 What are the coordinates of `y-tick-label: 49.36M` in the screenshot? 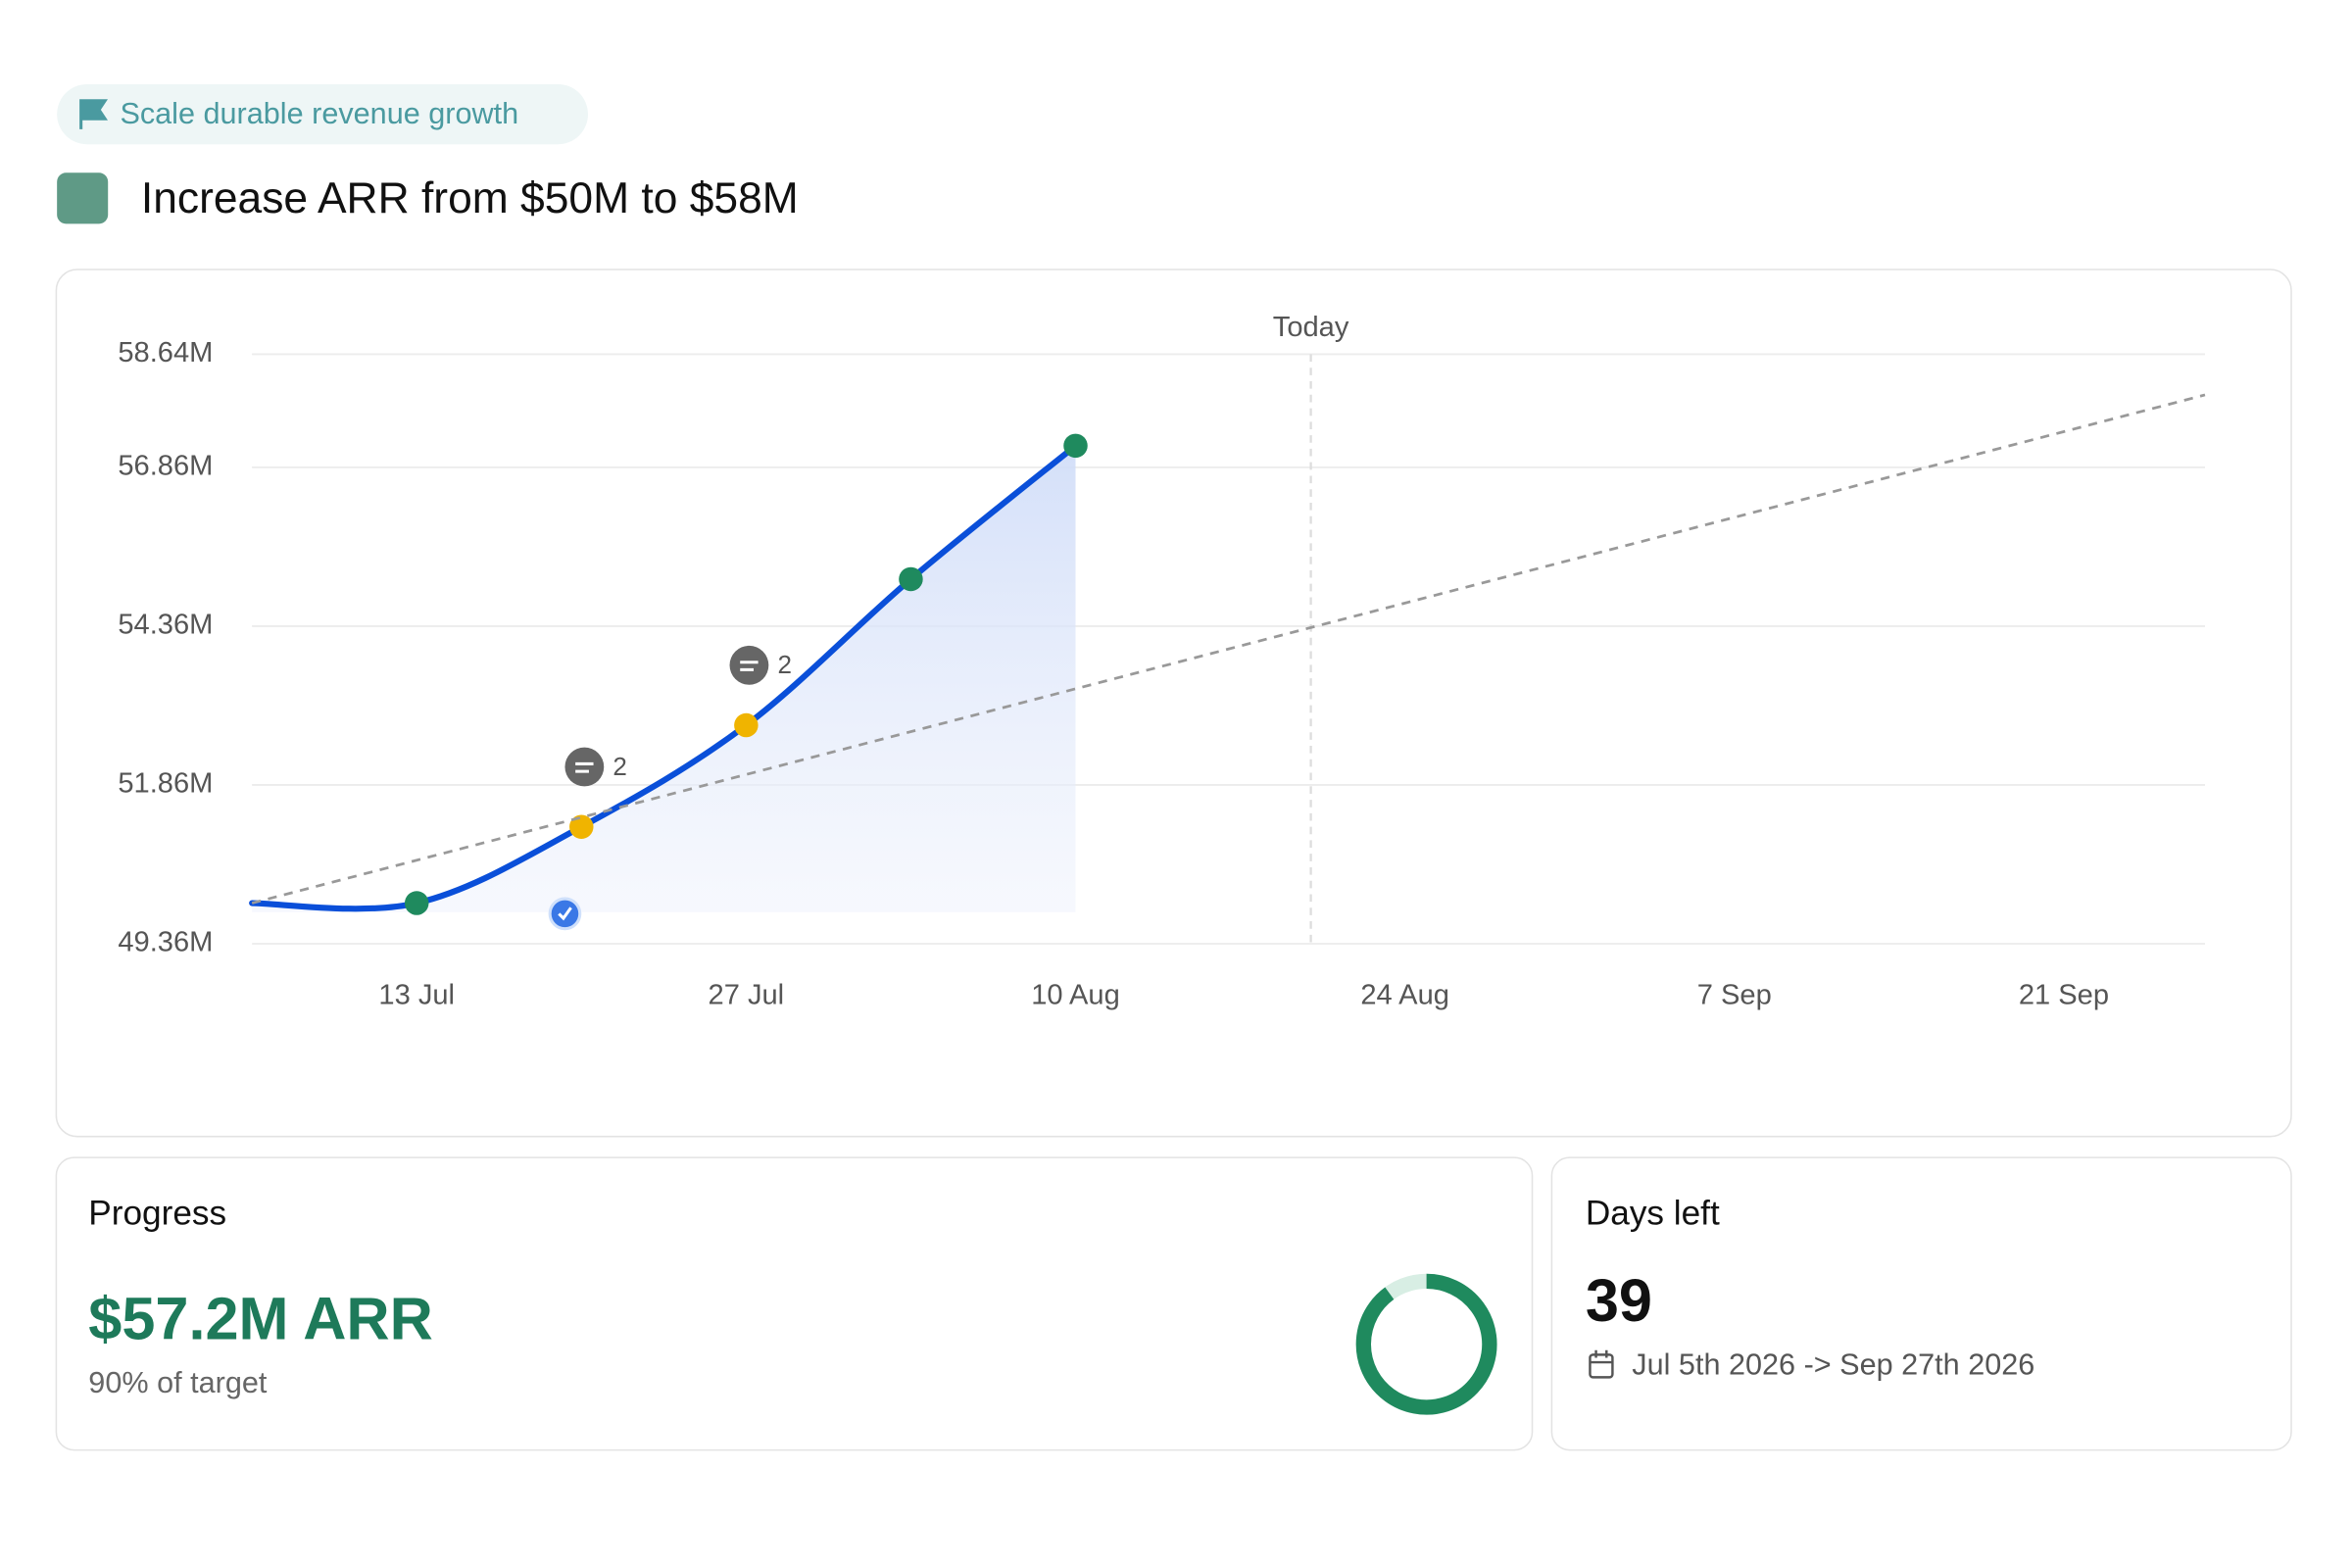 It's located at (165, 942).